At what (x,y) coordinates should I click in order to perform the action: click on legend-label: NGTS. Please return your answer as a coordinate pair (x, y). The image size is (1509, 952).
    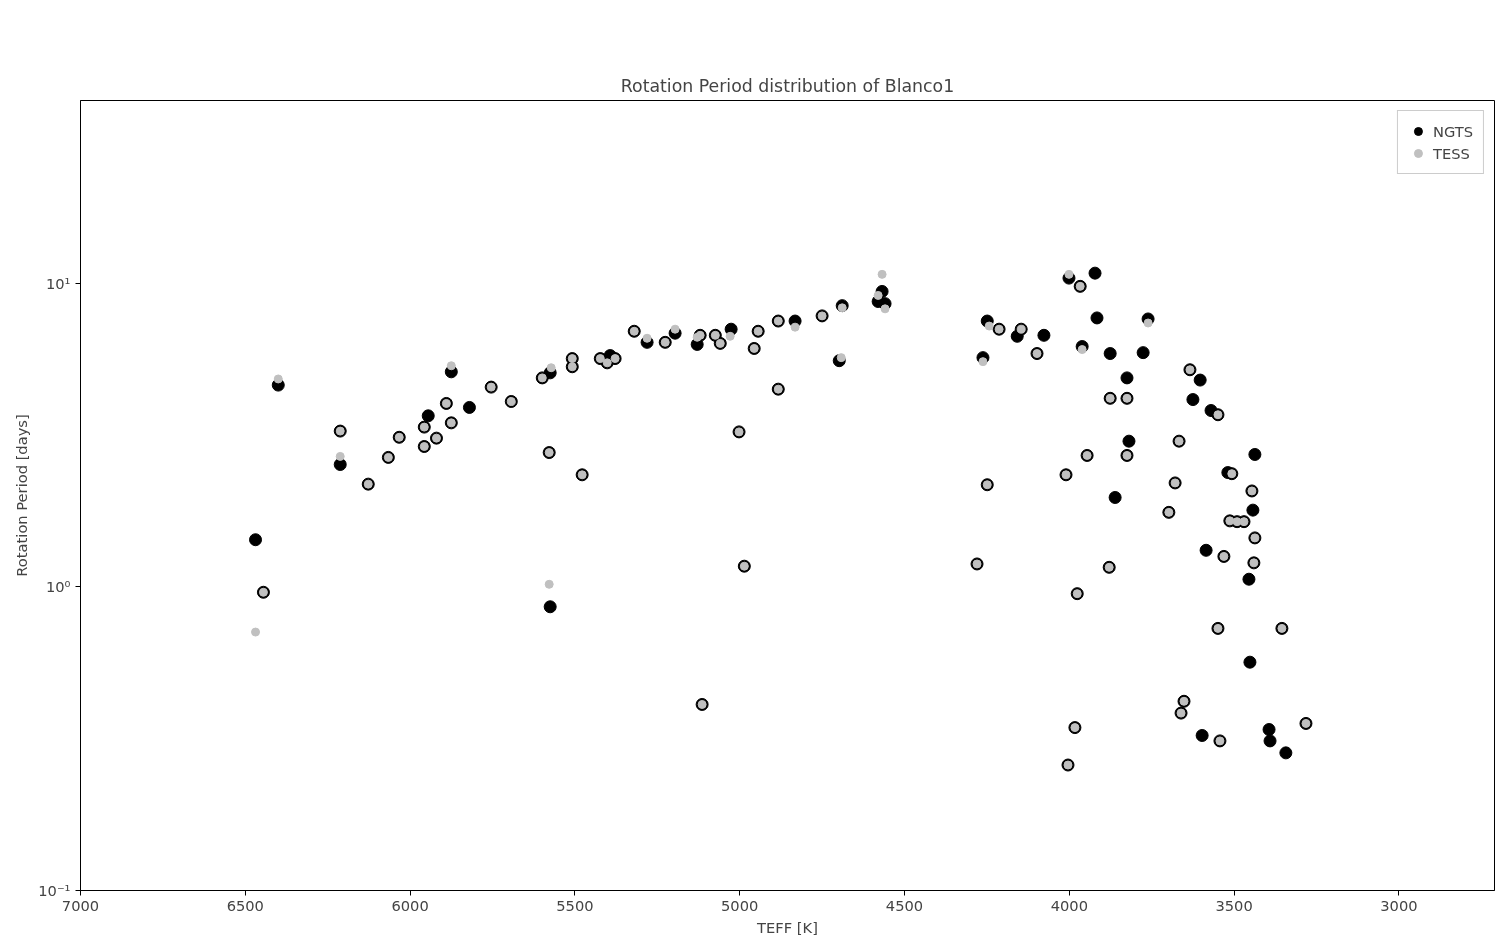
    Looking at the image, I should click on (1452, 131).